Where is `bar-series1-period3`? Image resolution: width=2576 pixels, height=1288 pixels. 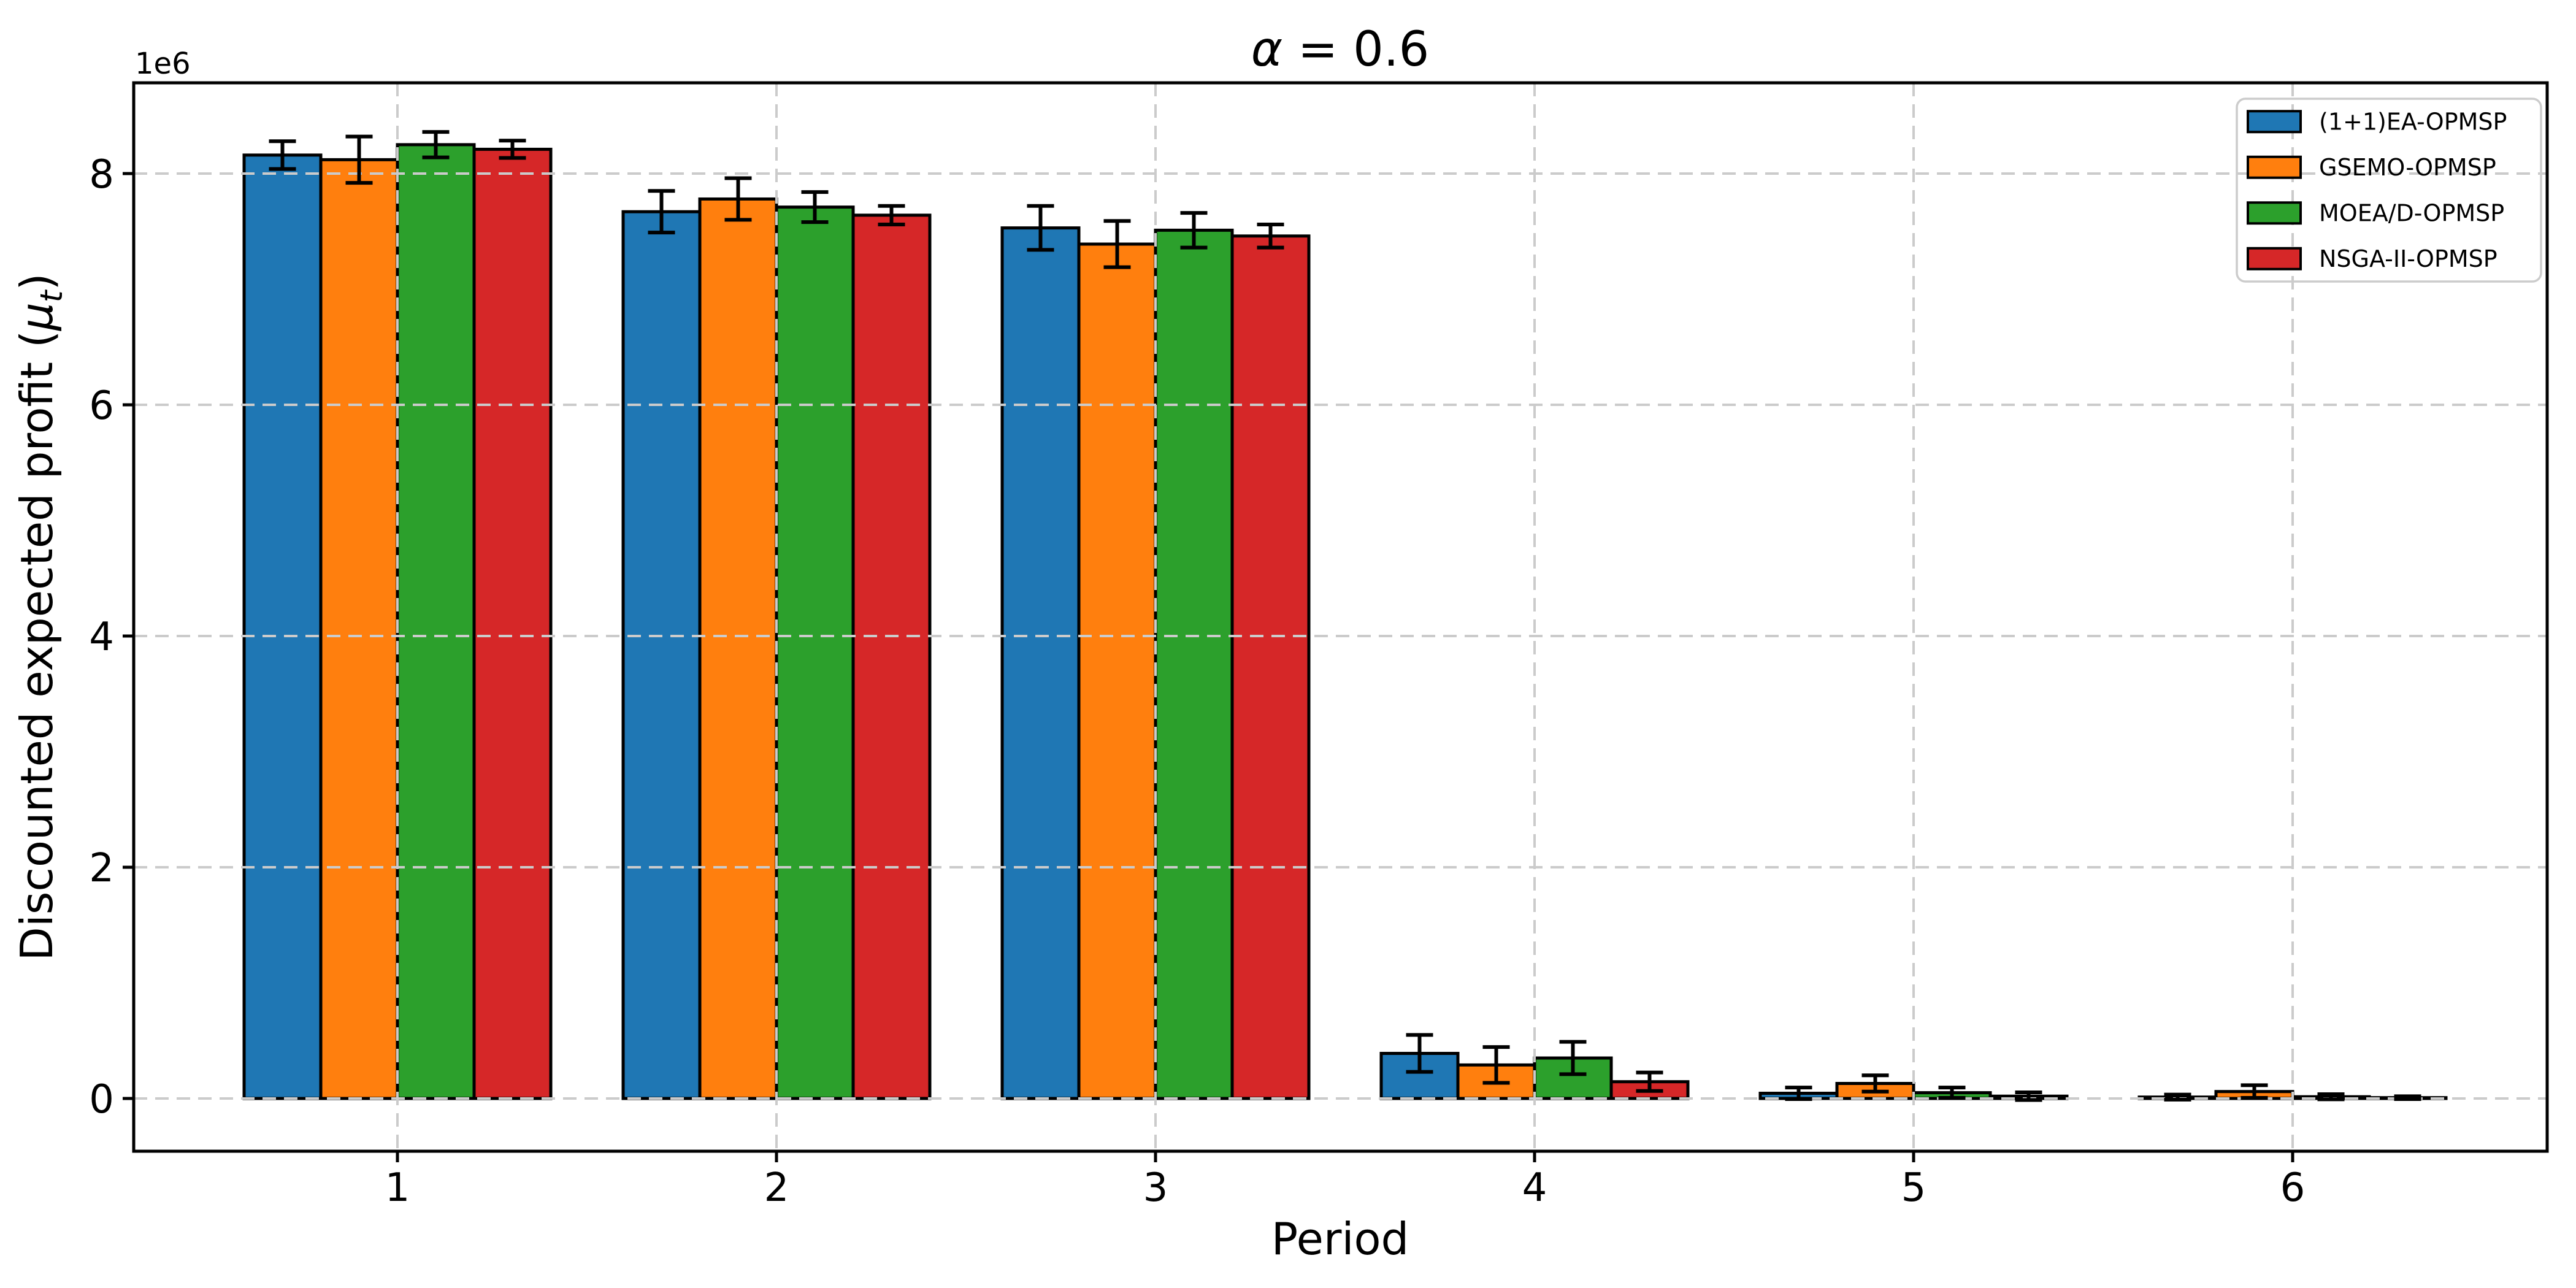 bar-series1-period3 is located at coordinates (1040, 663).